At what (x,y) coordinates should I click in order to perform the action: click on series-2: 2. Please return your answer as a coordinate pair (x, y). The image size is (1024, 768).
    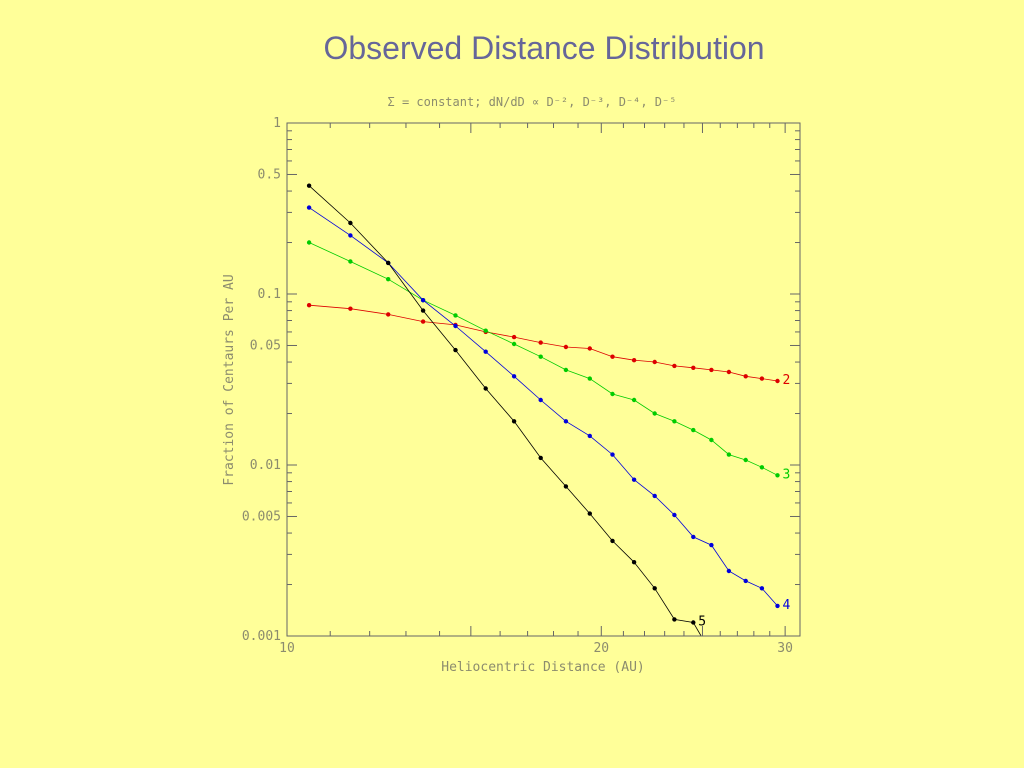
    Looking at the image, I should click on (548, 345).